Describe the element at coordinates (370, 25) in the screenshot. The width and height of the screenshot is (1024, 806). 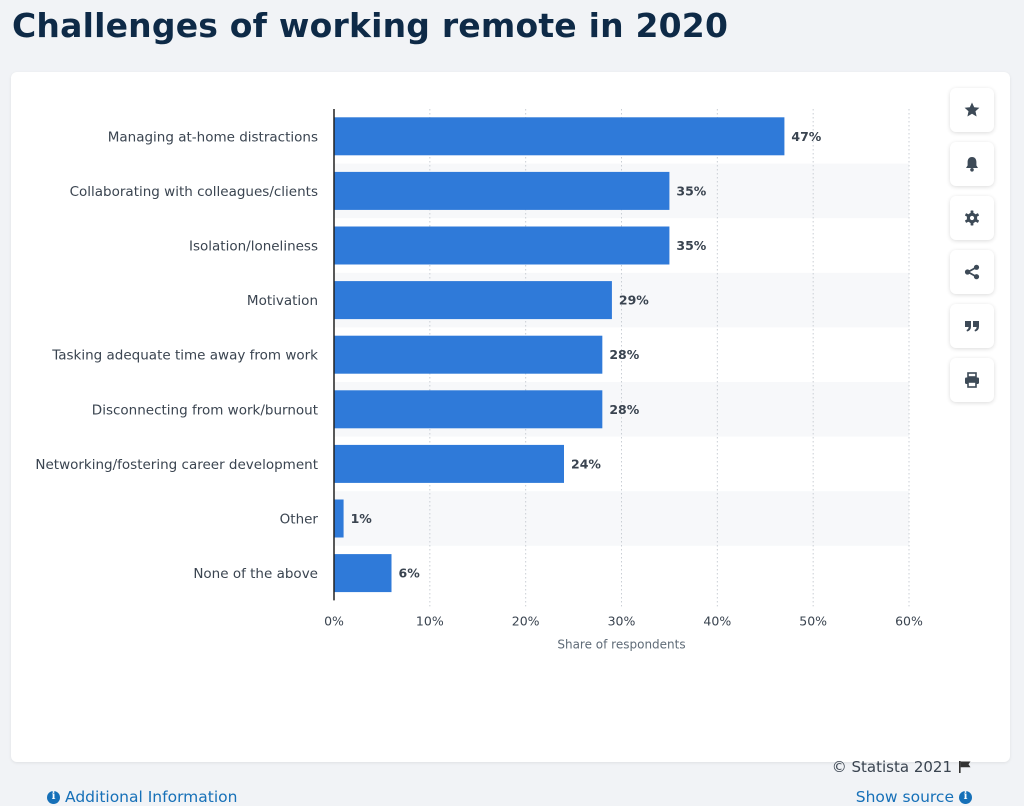
I see `page-title: Challenges of working remote in 2020` at that location.